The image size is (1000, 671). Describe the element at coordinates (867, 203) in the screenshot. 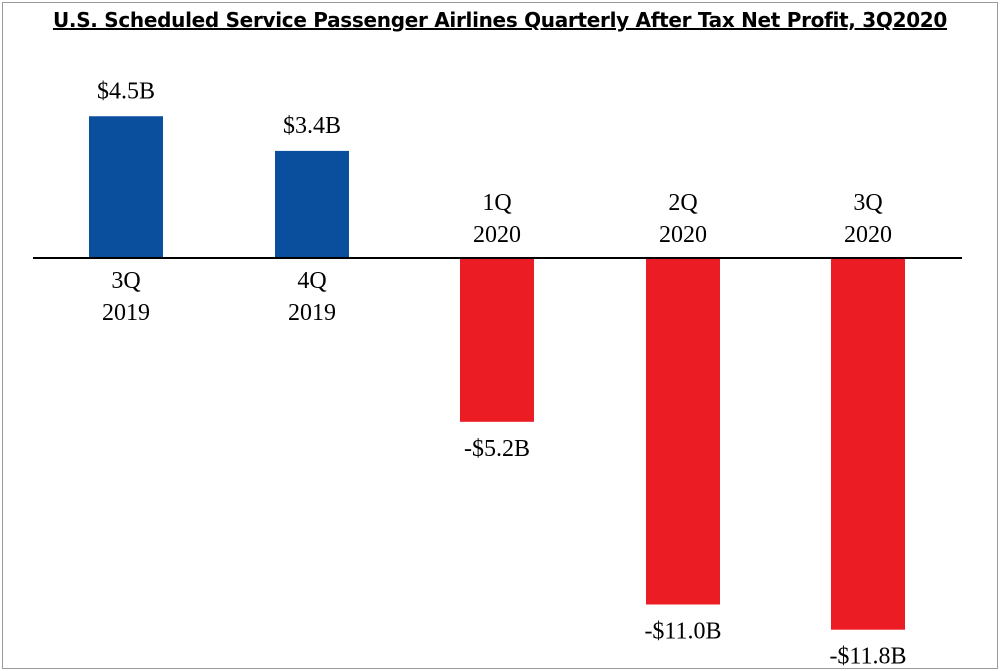

I see `category-label-5-line1: 3Q` at that location.